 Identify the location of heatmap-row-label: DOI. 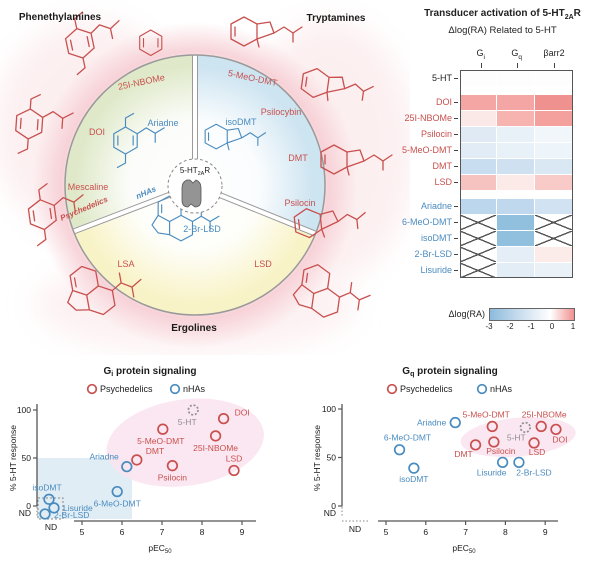
(443, 102).